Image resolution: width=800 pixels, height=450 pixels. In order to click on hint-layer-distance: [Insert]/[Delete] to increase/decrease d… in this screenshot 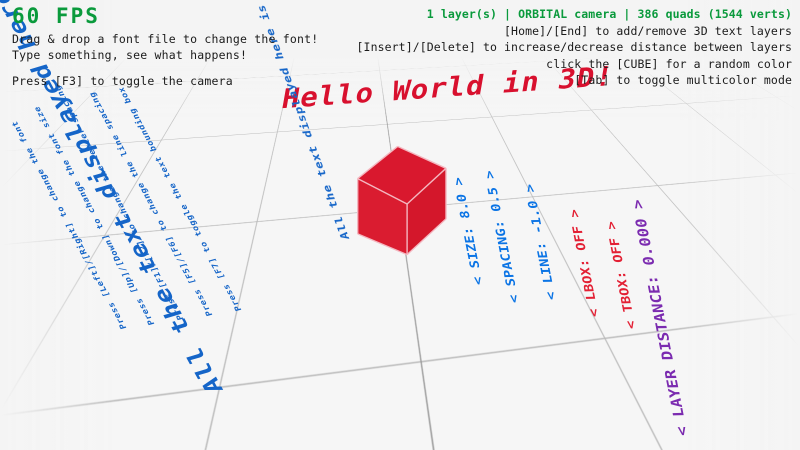, I will do `click(574, 47)`.